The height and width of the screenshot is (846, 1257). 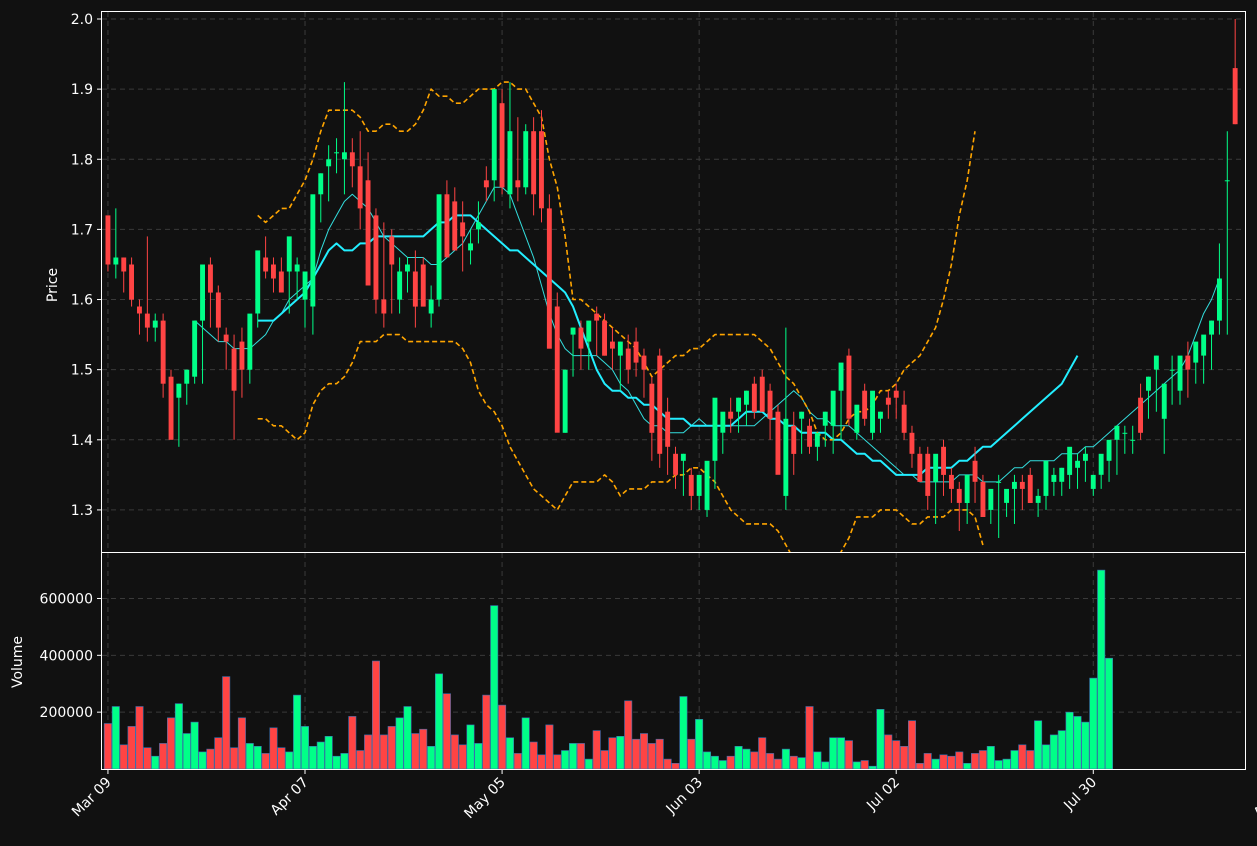 What do you see at coordinates (82, 371) in the screenshot?
I see `price-tick-label: 1.5` at bounding box center [82, 371].